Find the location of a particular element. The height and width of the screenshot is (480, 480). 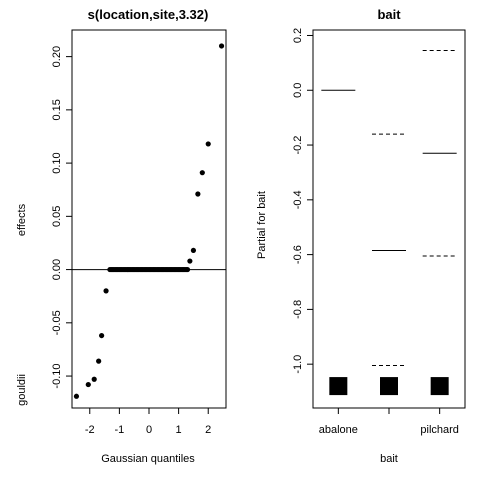

left-x-tick-label: -2 is located at coordinates (90, 430).